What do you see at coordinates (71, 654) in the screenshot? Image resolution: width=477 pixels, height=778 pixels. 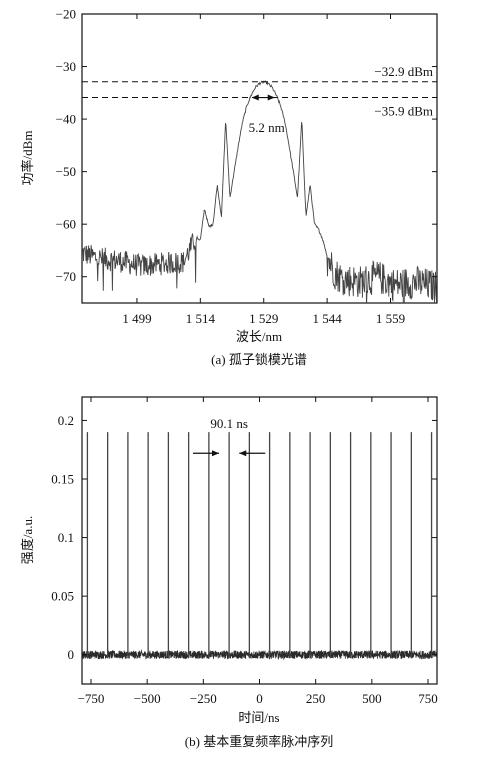 I see `pulse-y-tick-label: 0` at bounding box center [71, 654].